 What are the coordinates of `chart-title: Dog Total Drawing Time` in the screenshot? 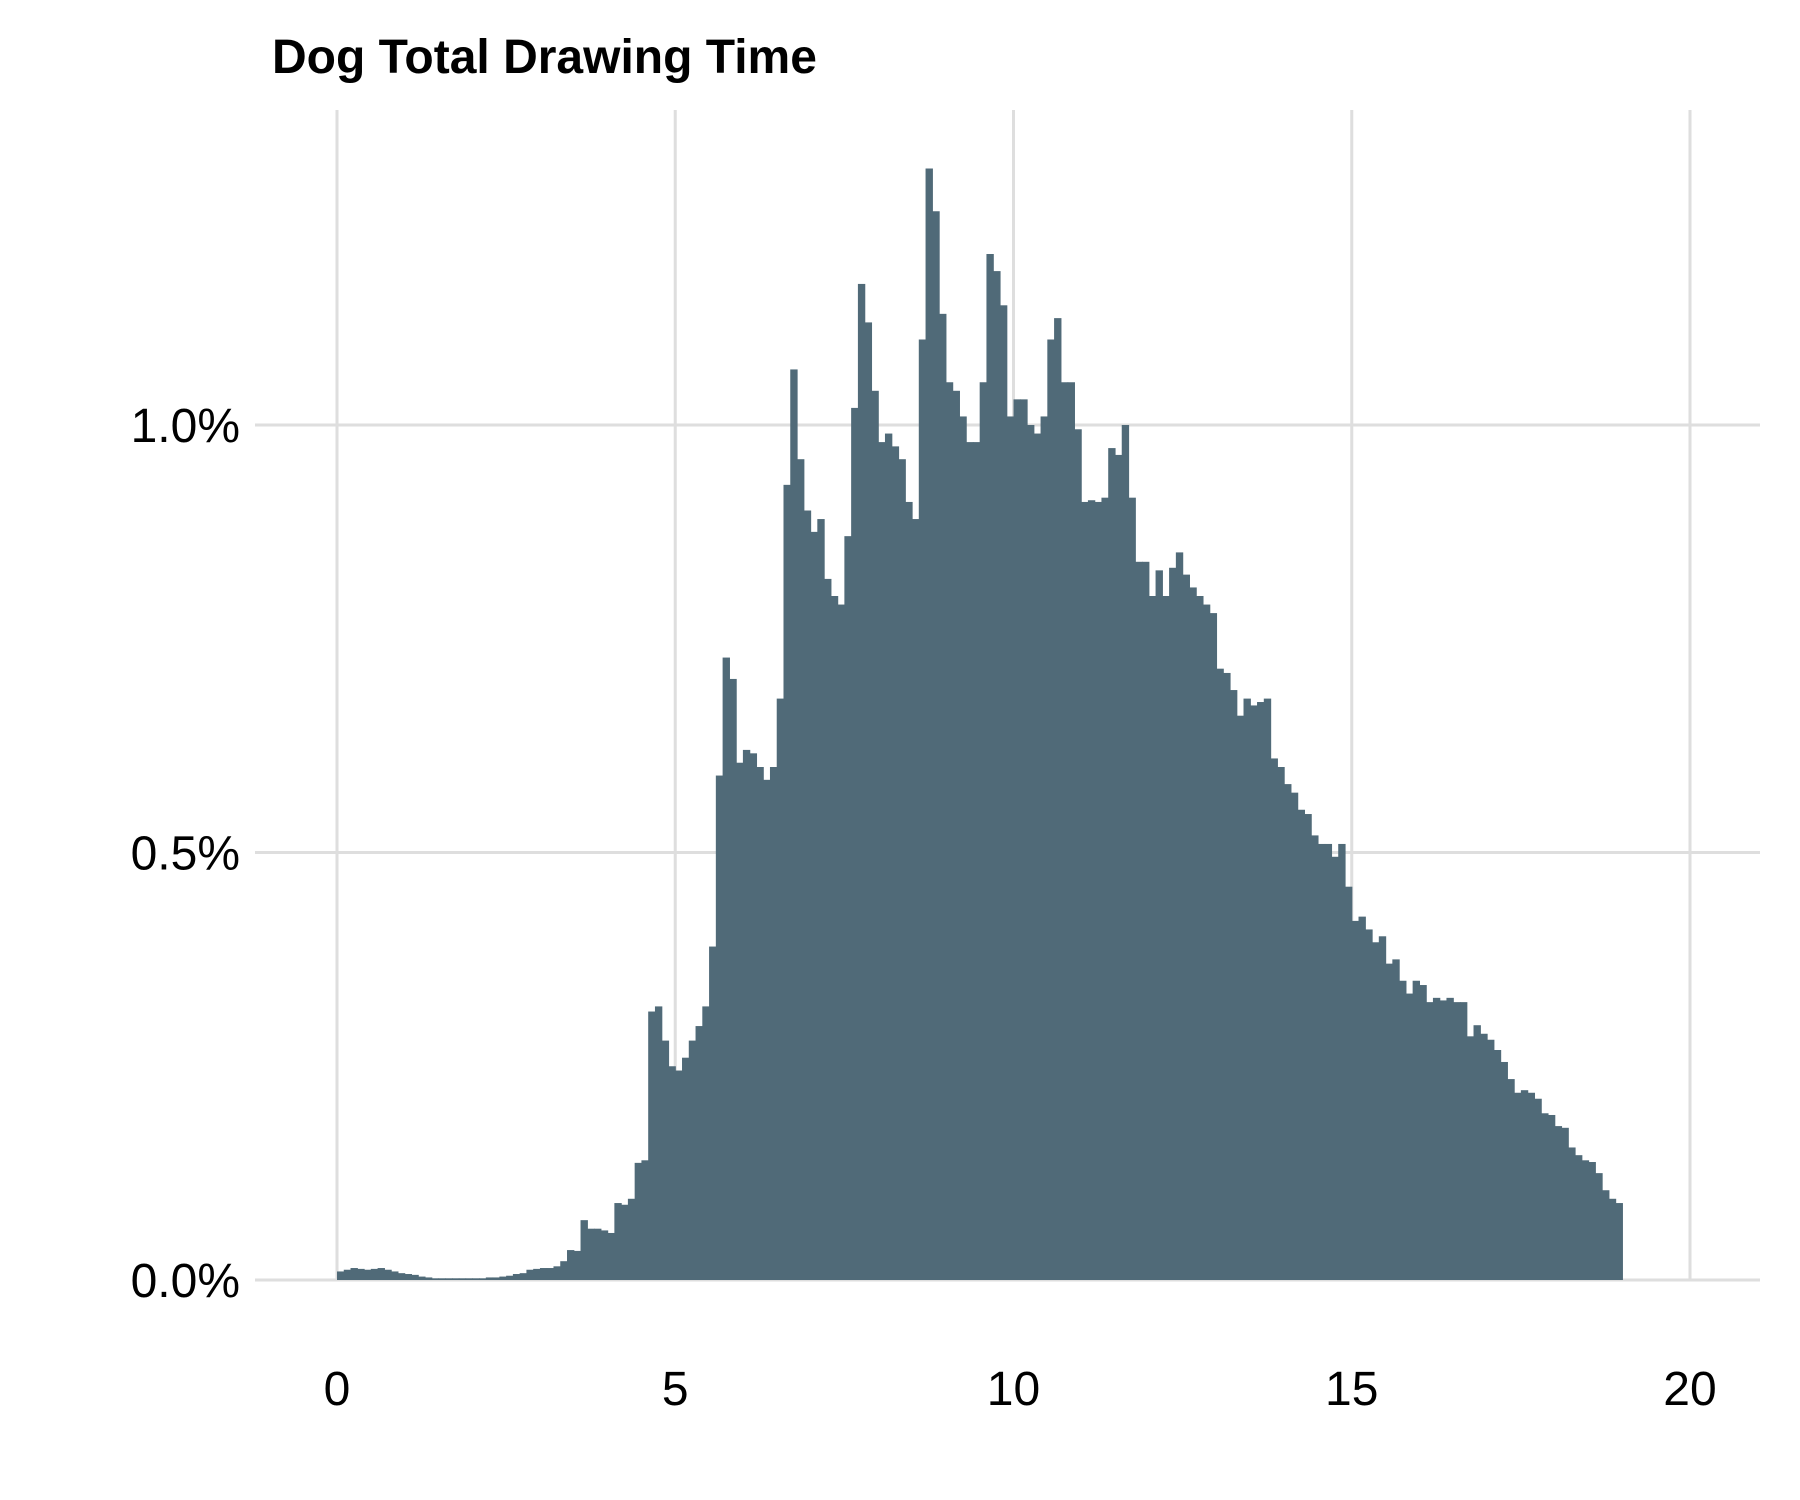 It's located at (544, 57).